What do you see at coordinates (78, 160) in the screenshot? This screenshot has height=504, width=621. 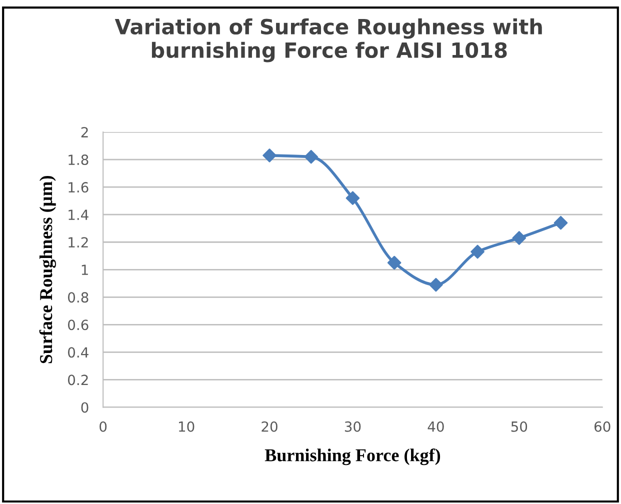 I see `y-tick-label: 1.8` at bounding box center [78, 160].